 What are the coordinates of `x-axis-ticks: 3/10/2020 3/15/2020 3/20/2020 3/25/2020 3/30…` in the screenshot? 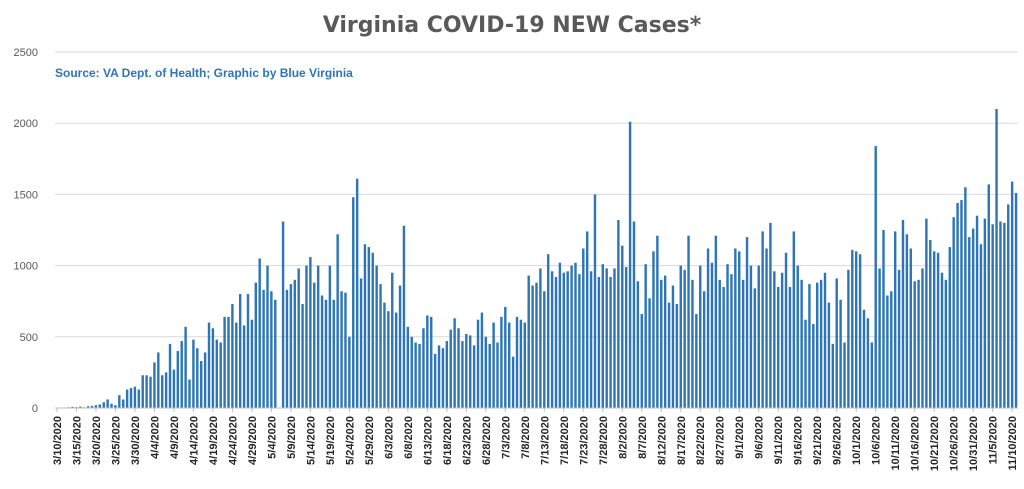 It's located at (535, 439).